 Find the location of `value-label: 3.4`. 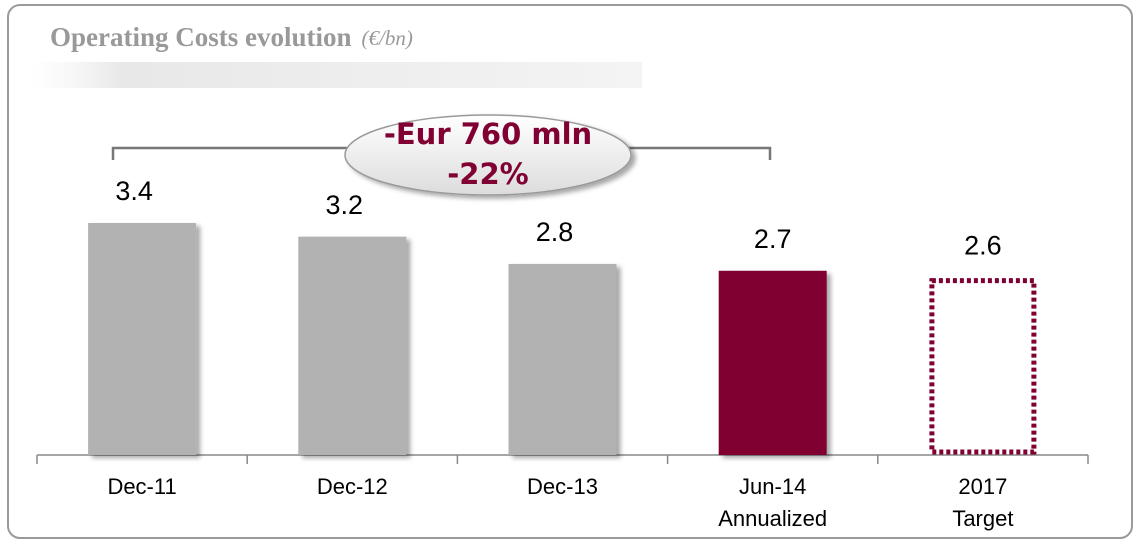

value-label: 3.4 is located at coordinates (134, 191).